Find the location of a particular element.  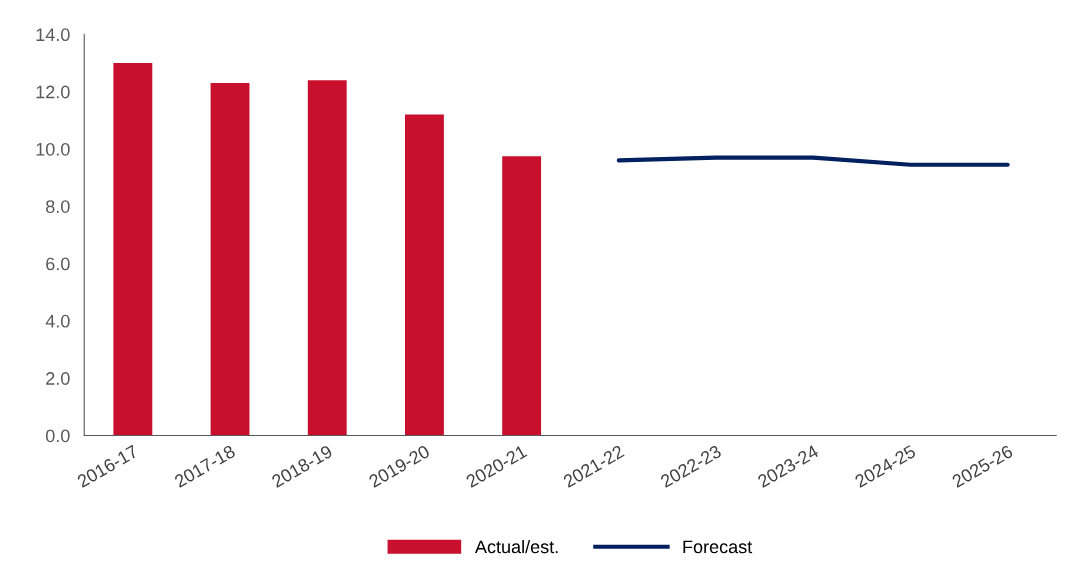

y-tick-label: 8.0 is located at coordinates (58, 206).